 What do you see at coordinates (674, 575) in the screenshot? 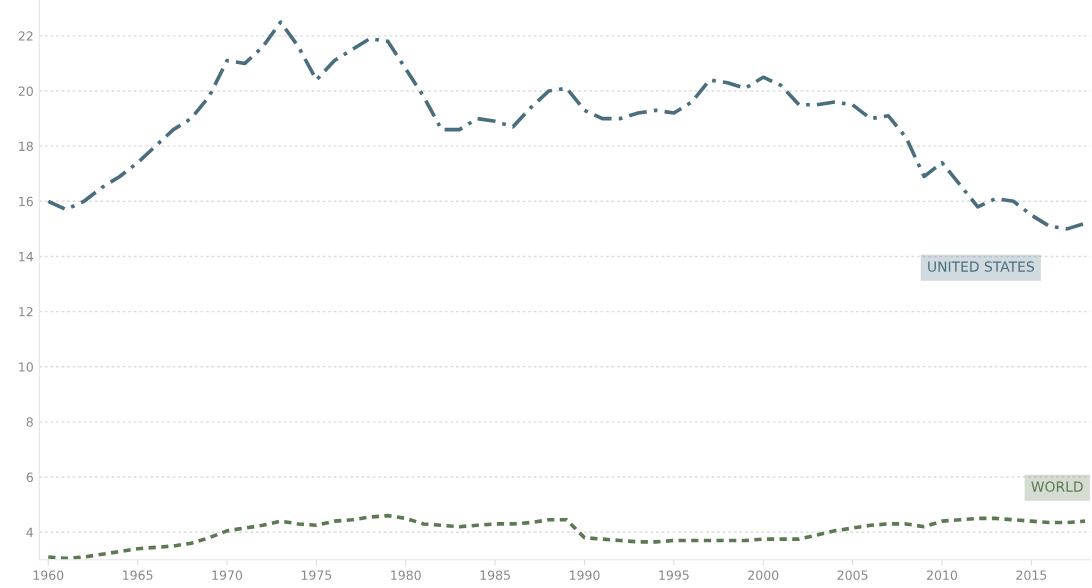
I see `x-tick-label: 1995` at bounding box center [674, 575].